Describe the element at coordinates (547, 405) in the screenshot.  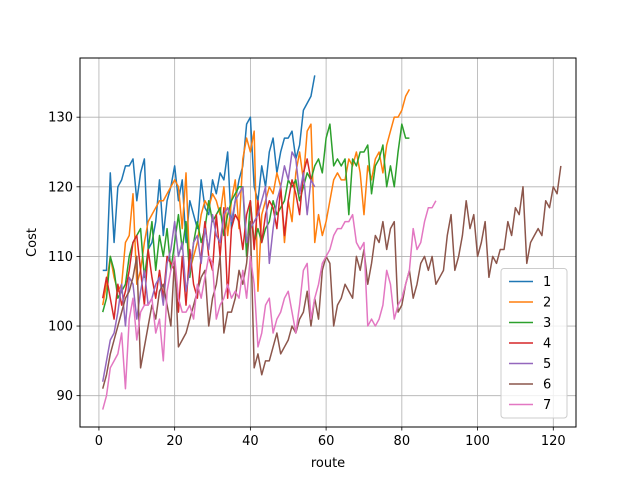
I see `legend-label-7: 7` at that location.